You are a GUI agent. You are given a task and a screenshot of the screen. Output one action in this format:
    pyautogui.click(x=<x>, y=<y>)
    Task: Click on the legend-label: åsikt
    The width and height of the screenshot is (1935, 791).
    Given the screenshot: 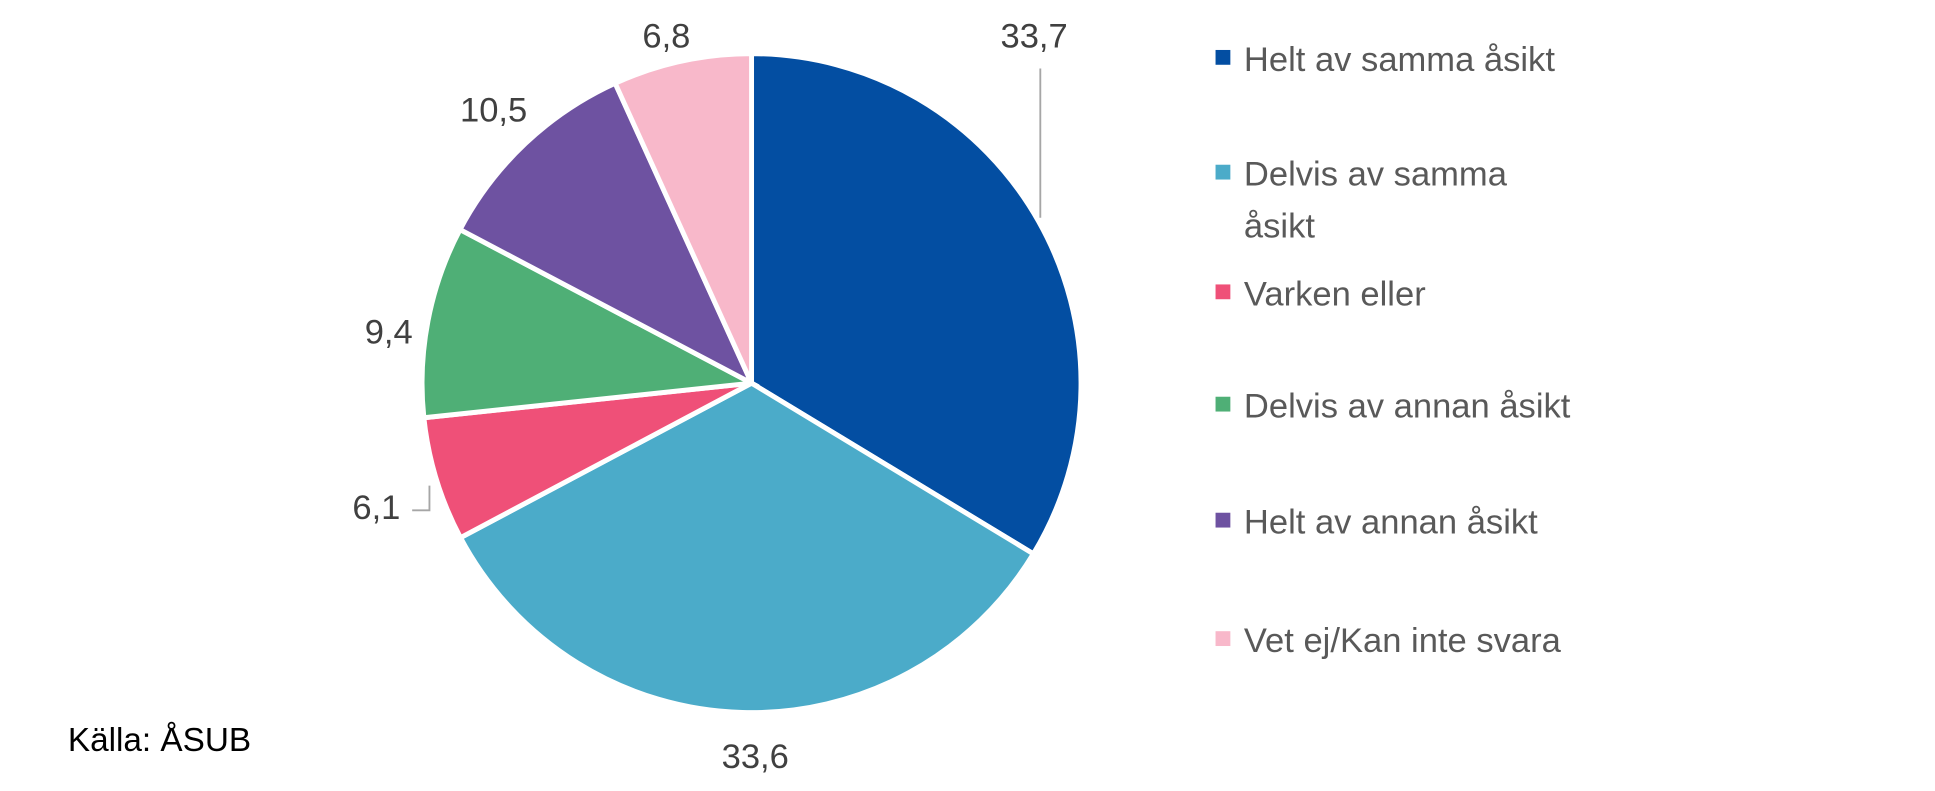 What is the action you would take?
    pyautogui.click(x=1279, y=227)
    